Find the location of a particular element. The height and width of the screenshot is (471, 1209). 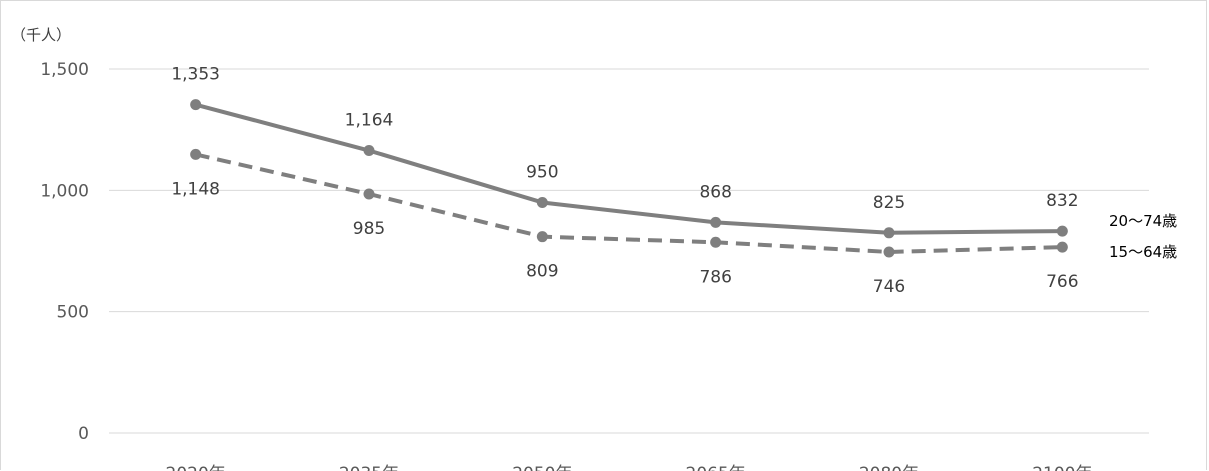

y-axis-ticks: 0 500 1,000 1,500 is located at coordinates (64, 252).